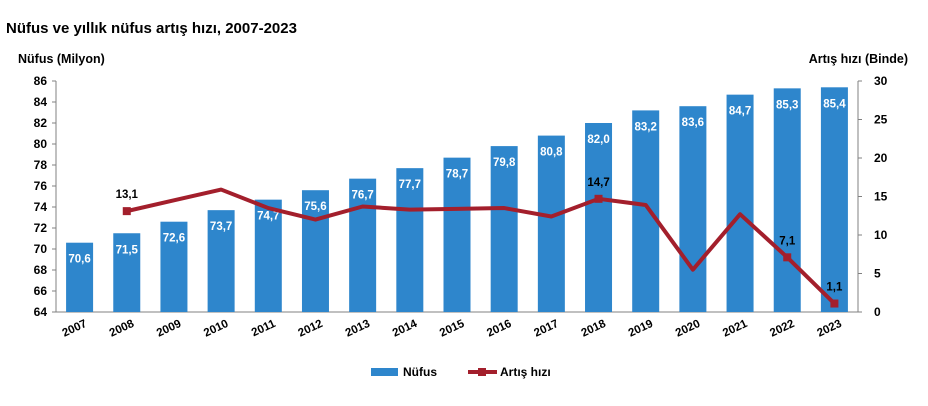 Image resolution: width=928 pixels, height=406 pixels. I want to click on x-tick-label: 2019, so click(641, 329).